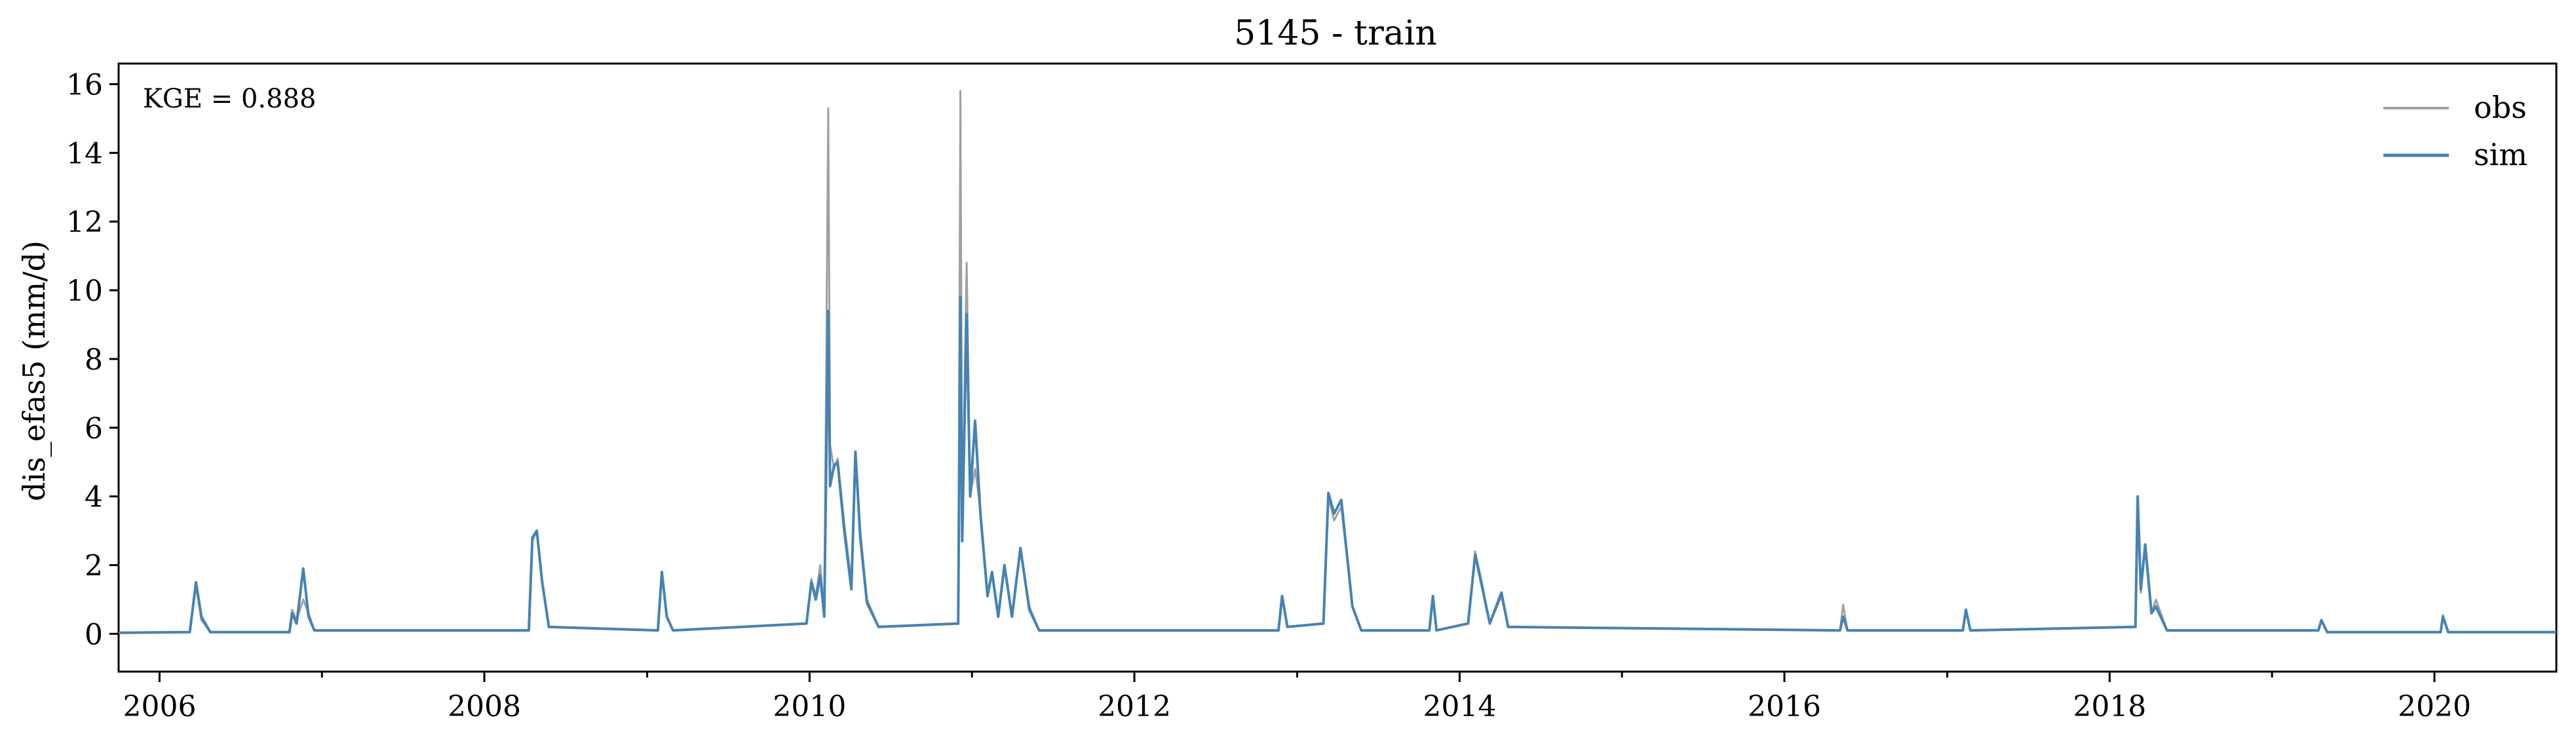 The image size is (2576, 745). Describe the element at coordinates (84, 85) in the screenshot. I see `y-tick-label: 16` at that location.